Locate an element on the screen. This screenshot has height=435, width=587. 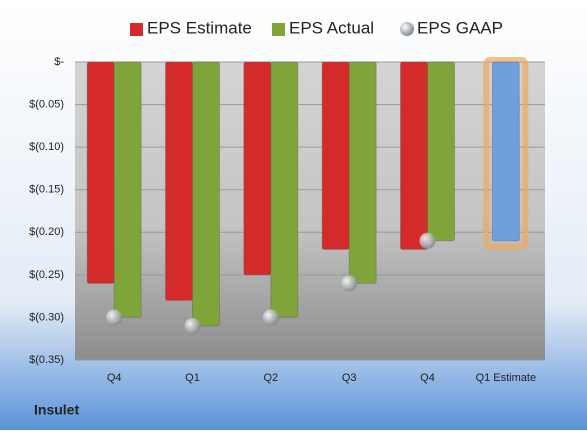
y-tick-label: $(0.25) is located at coordinates (46, 275).